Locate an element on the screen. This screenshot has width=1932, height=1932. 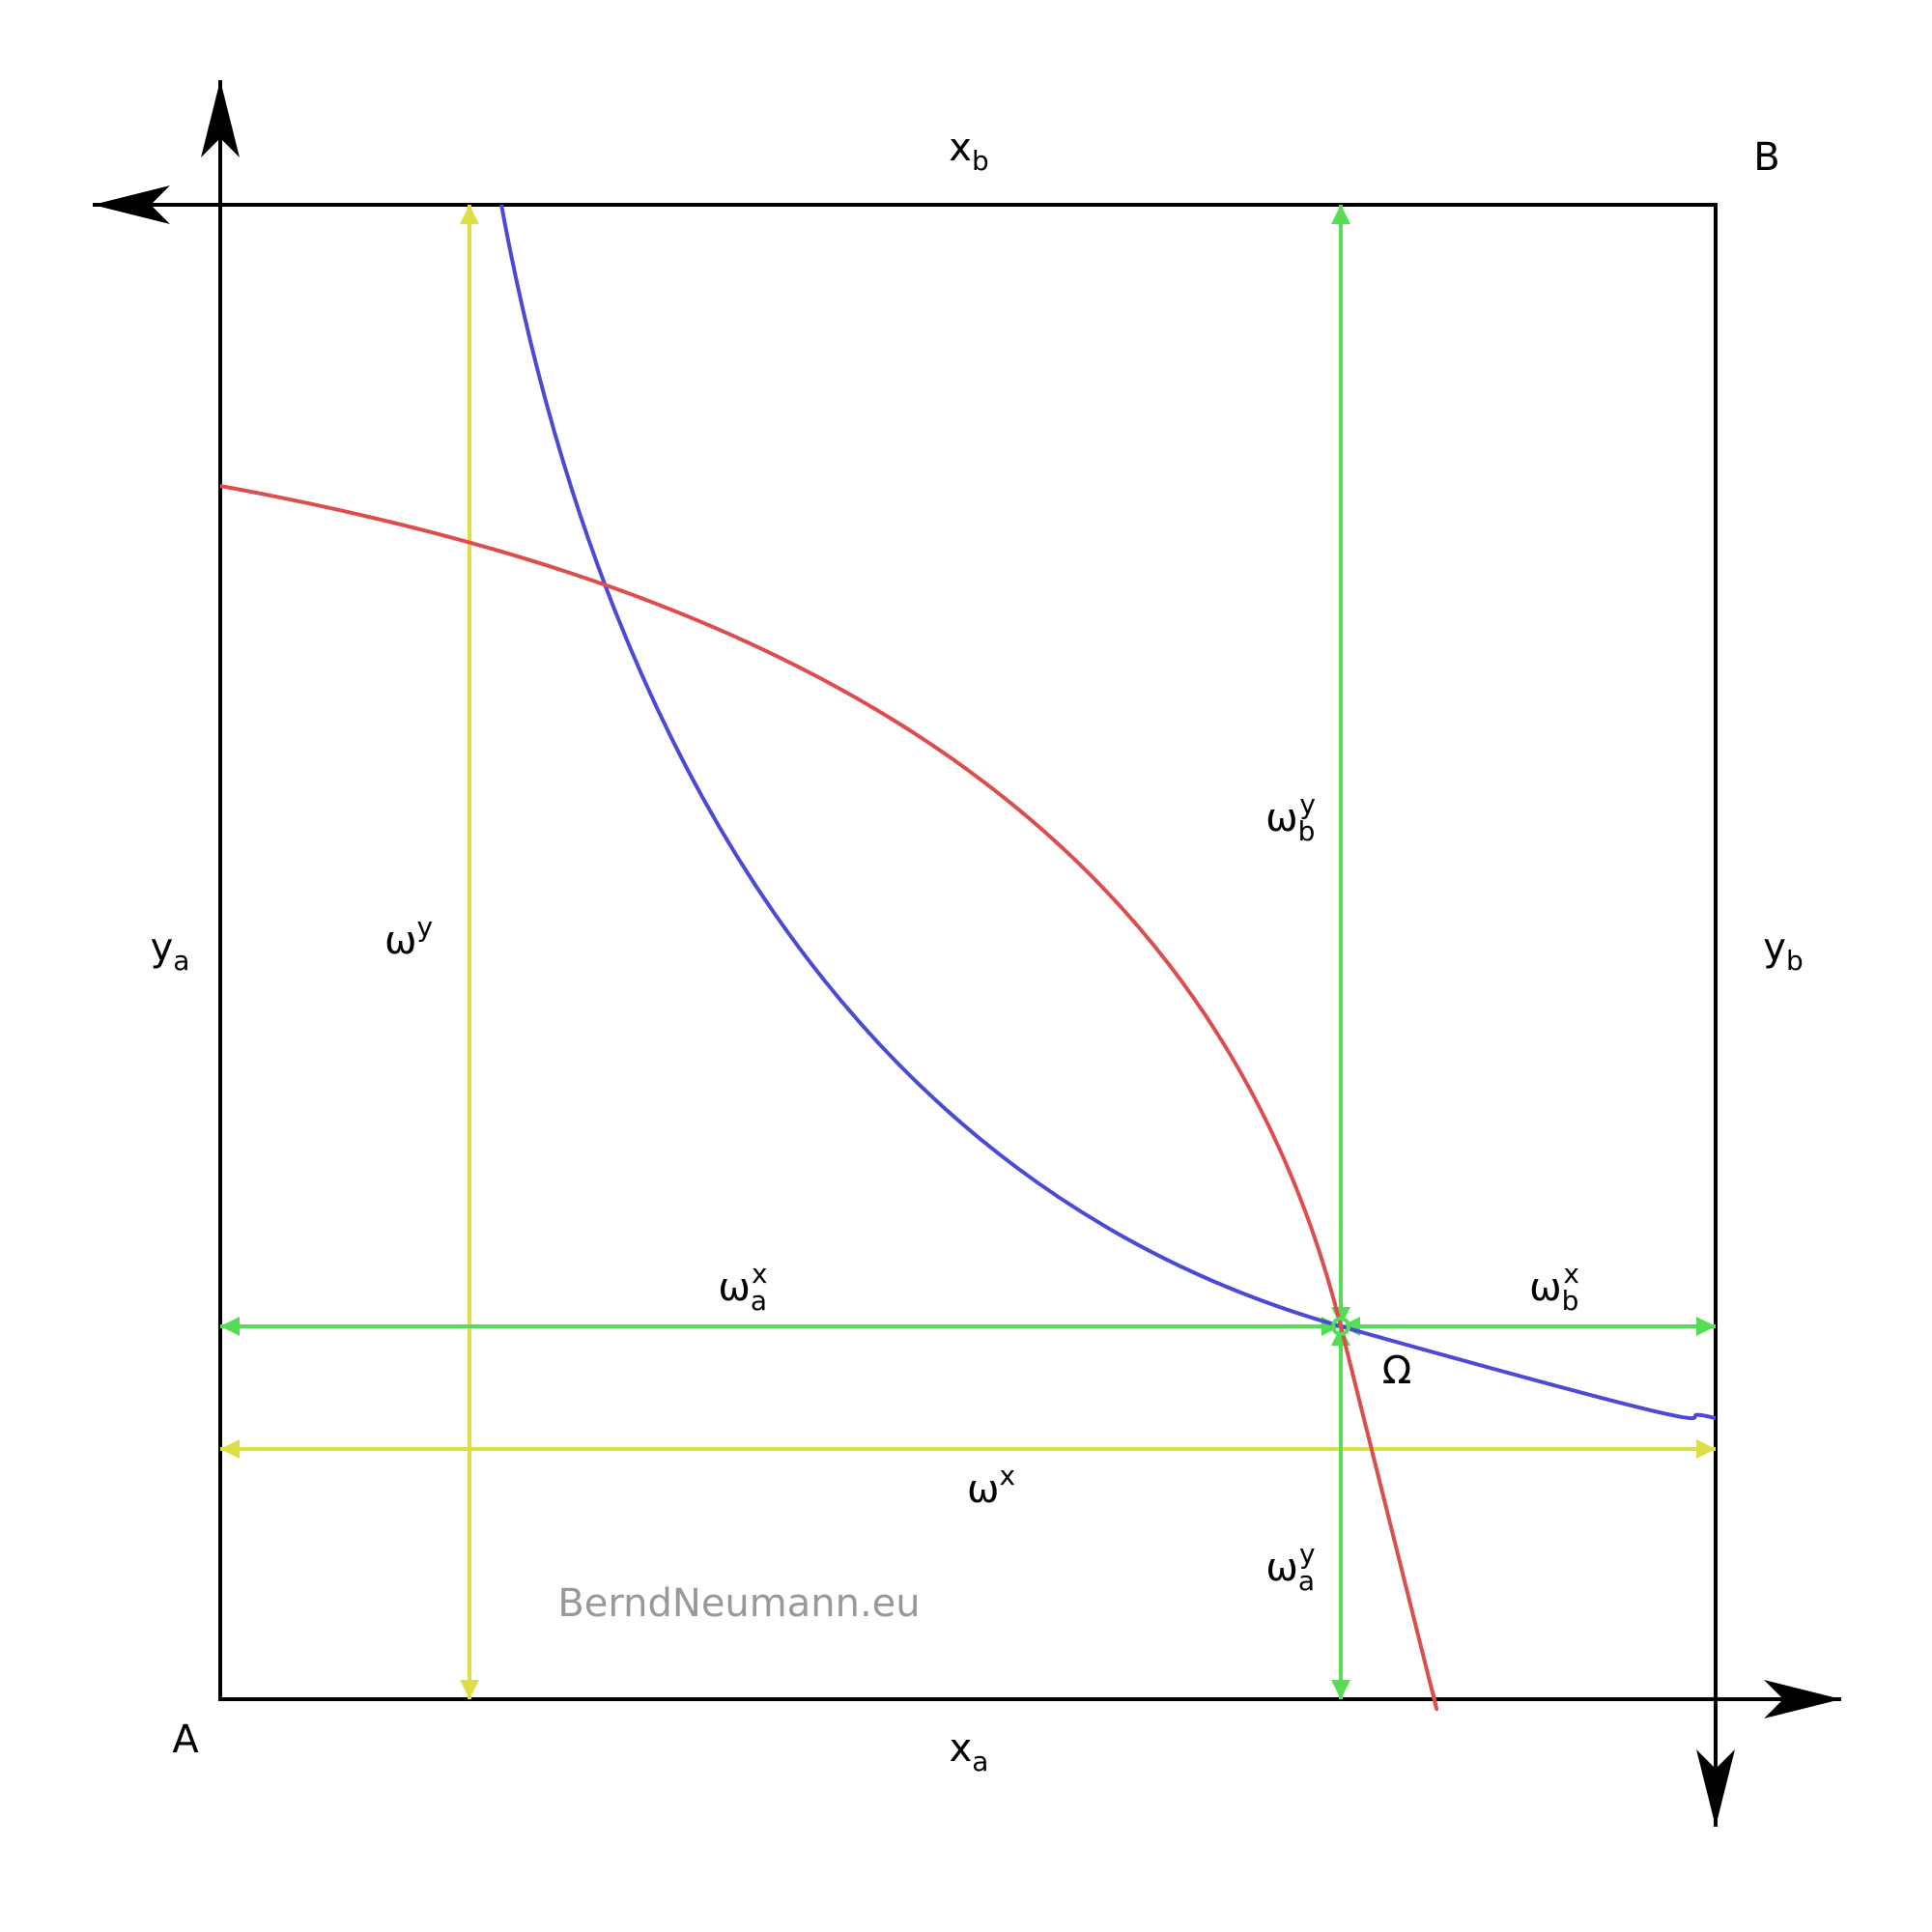
label-omega-y: ωy is located at coordinates (408, 937).